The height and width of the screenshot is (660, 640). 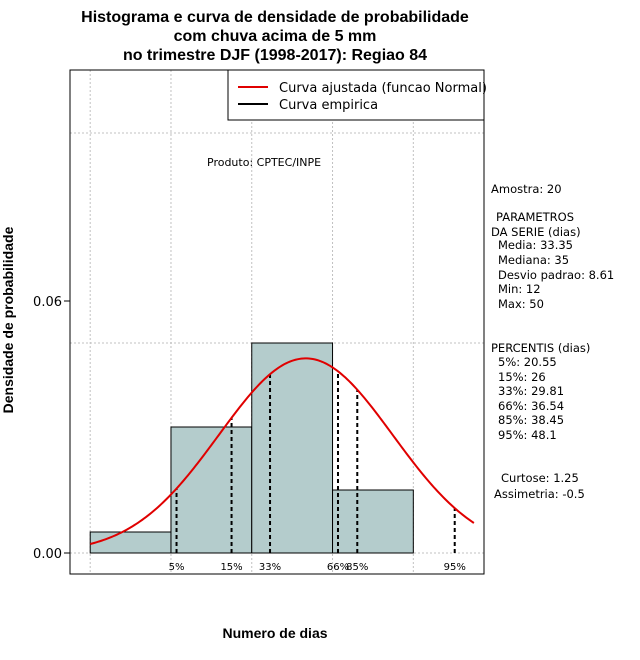 What do you see at coordinates (231, 567) in the screenshot?
I see `percentile-label-1: 15%` at bounding box center [231, 567].